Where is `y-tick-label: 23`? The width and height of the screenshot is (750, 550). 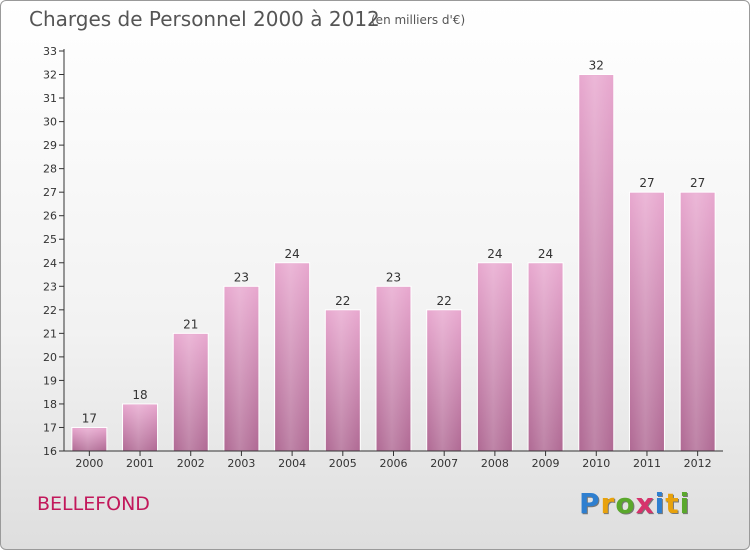 y-tick-label: 23 is located at coordinates (50, 286).